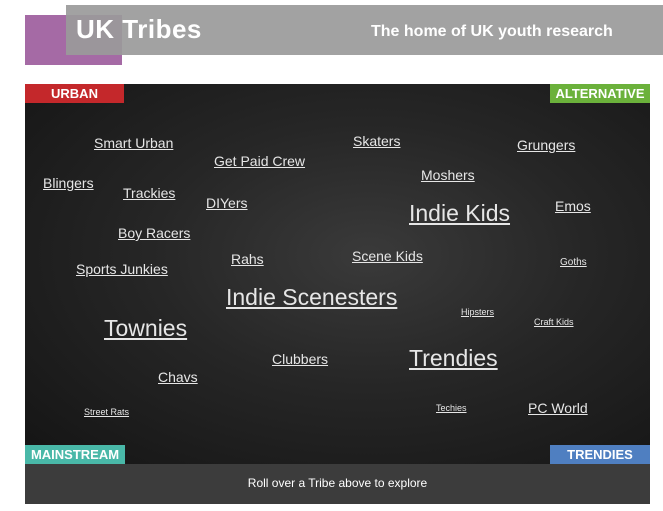 The image size is (663, 511). I want to click on tribe-link-emos: Emos, so click(573, 206).